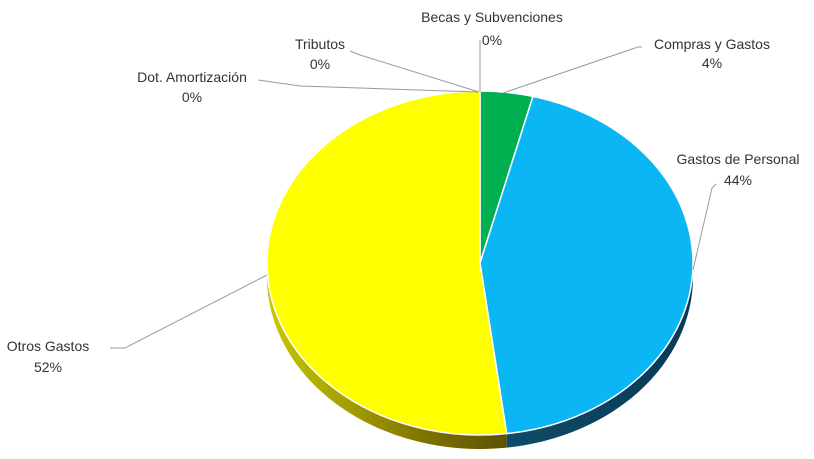 Image resolution: width=814 pixels, height=459 pixels. Describe the element at coordinates (712, 63) in the screenshot. I see `slice-value-label: 4%` at that location.